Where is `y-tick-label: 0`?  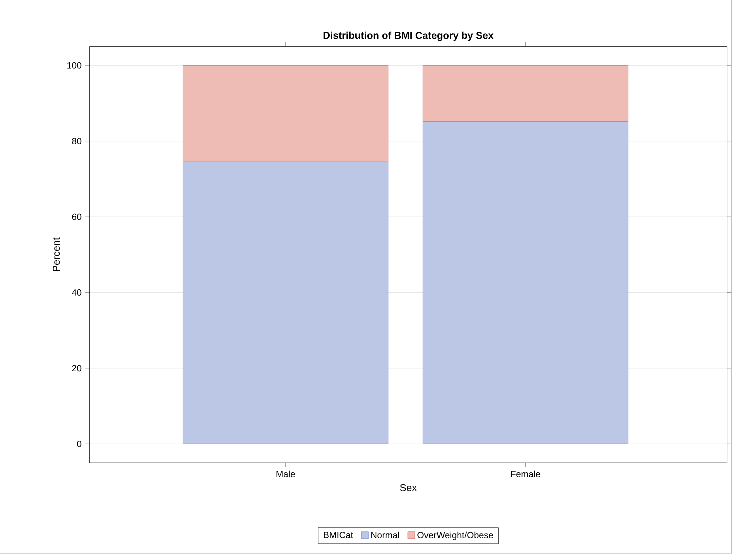 y-tick-label: 0 is located at coordinates (79, 444).